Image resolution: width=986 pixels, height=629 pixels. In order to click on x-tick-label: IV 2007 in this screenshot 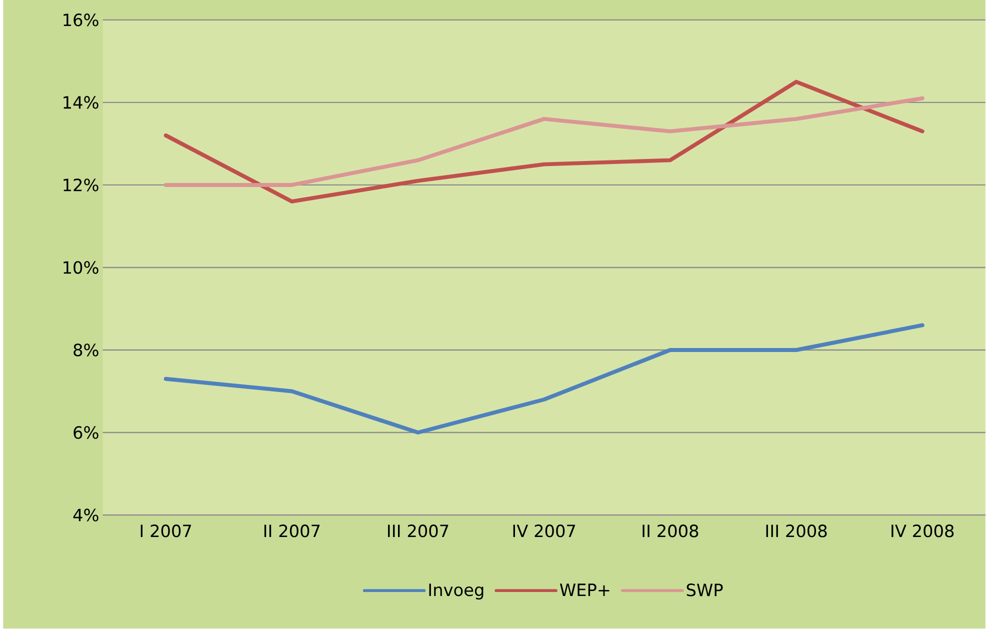, I will do `click(544, 531)`.